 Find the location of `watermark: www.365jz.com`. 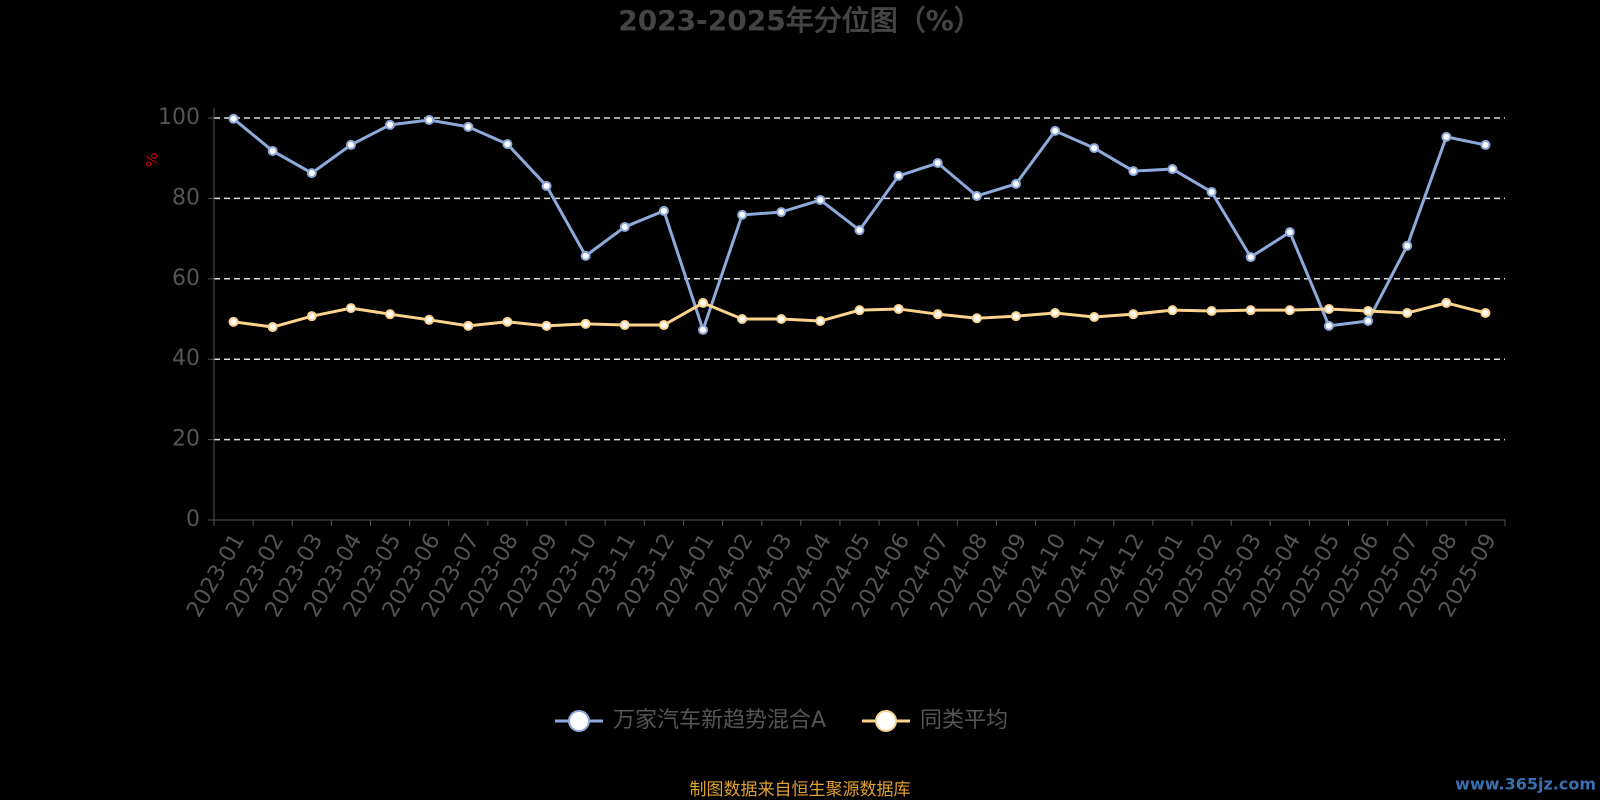

watermark: www.365jz.com is located at coordinates (1525, 784).